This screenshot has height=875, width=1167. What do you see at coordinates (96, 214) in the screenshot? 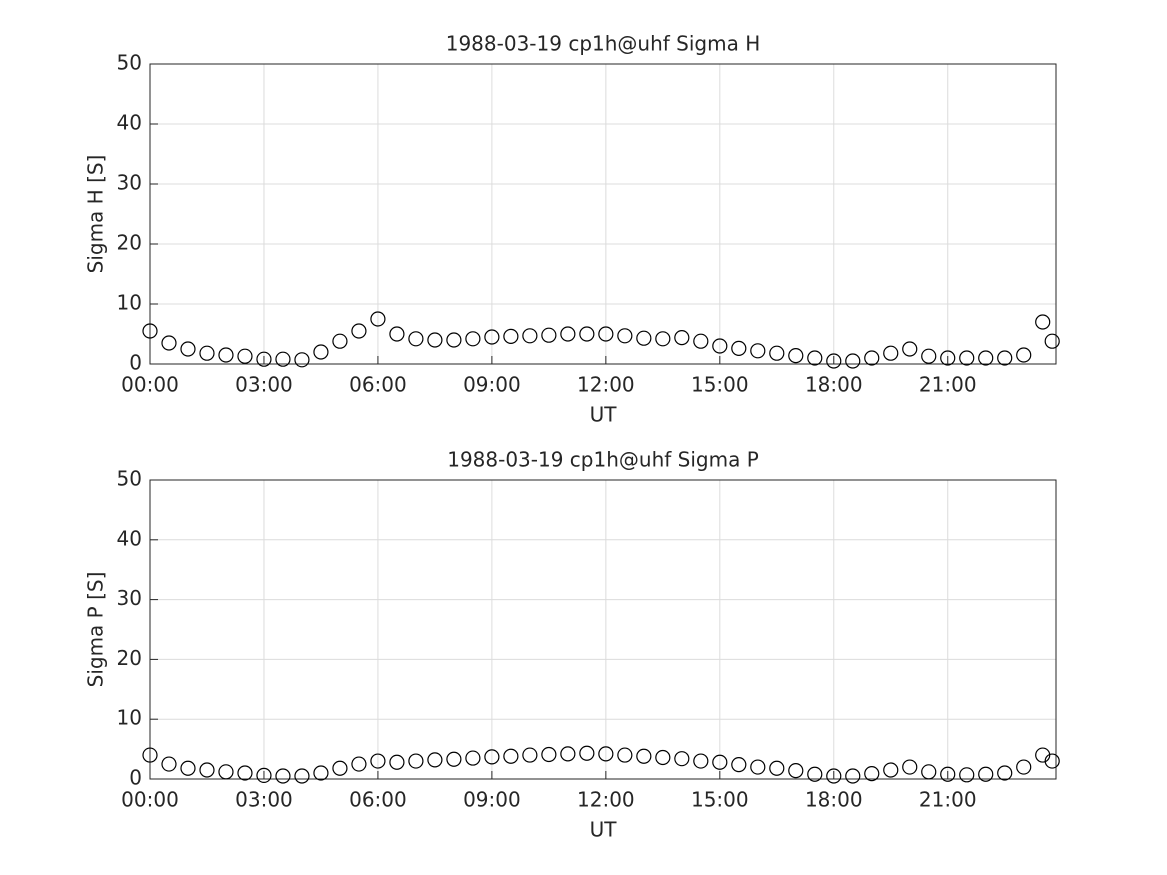
I see `y-axis-label: Sigma H [S]` at bounding box center [96, 214].